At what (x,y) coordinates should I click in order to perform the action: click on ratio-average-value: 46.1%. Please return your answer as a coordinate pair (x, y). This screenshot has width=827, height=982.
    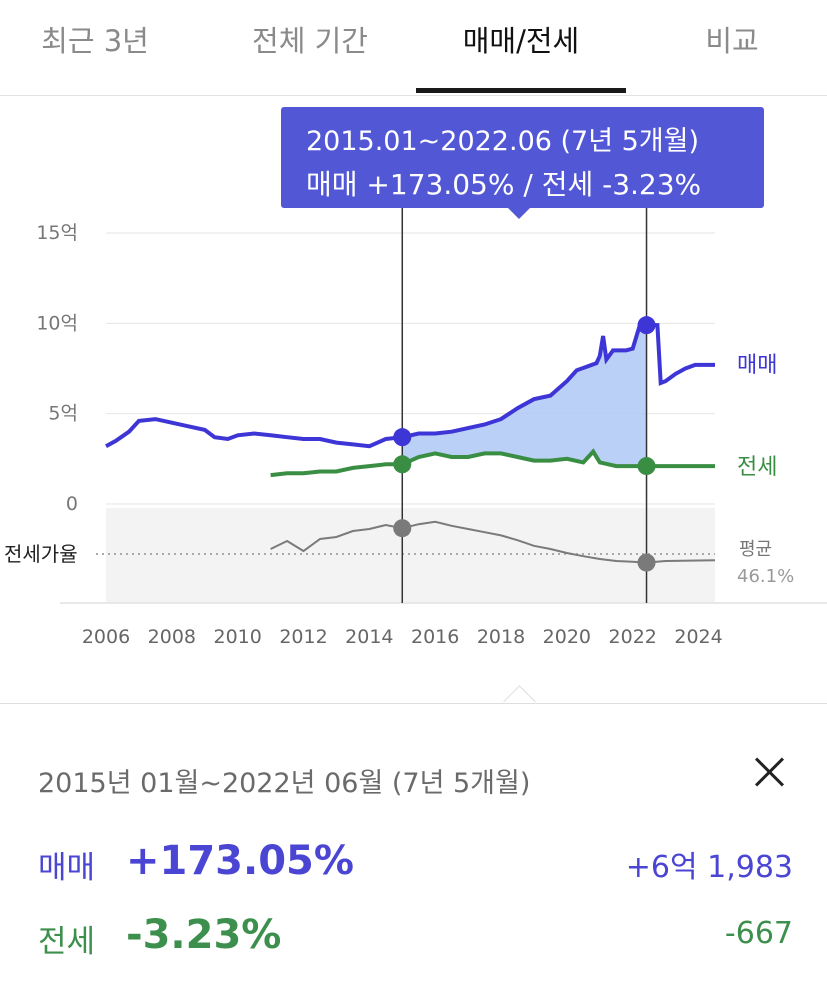
    Looking at the image, I should click on (765, 576).